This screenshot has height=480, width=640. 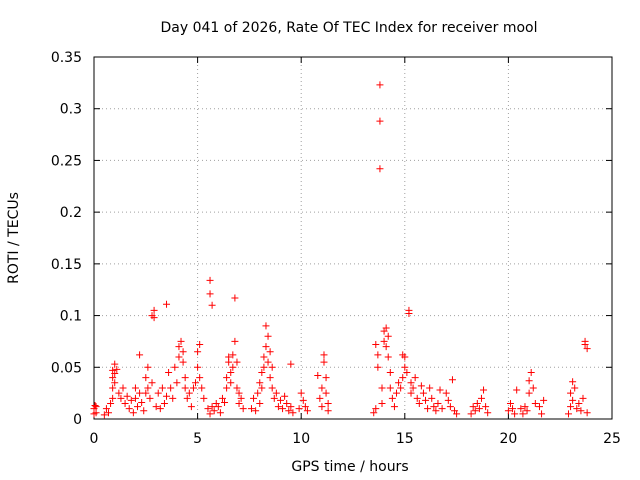 What do you see at coordinates (14, 238) in the screenshot?
I see `y-axis-label: ROTI / TECUs` at bounding box center [14, 238].